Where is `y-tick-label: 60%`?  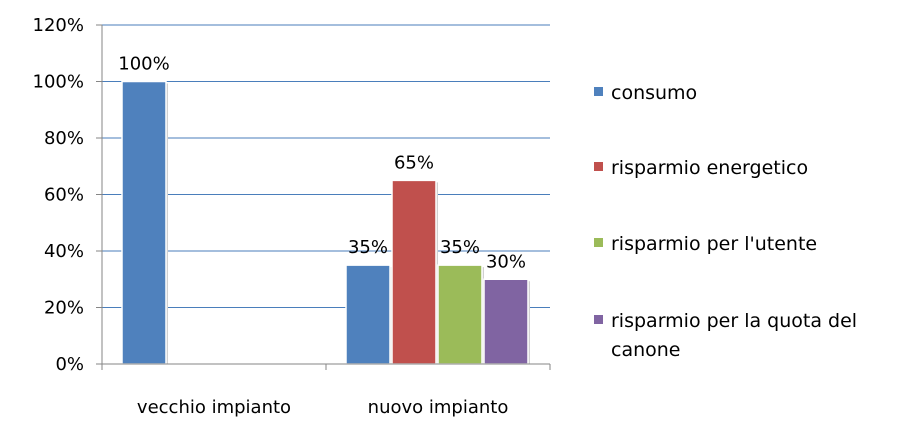 y-tick-label: 60% is located at coordinates (64, 195).